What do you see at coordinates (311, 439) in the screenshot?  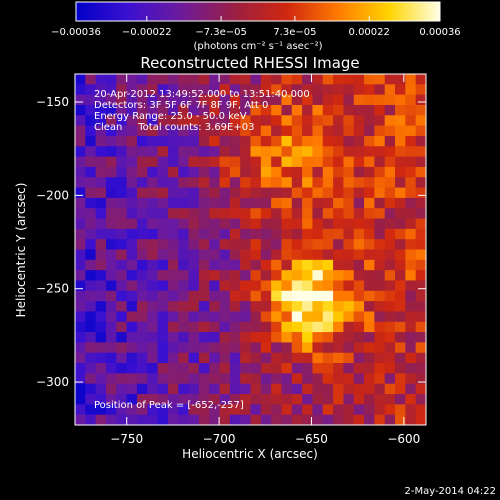 I see `x-tick-label: −650` at bounding box center [311, 439].